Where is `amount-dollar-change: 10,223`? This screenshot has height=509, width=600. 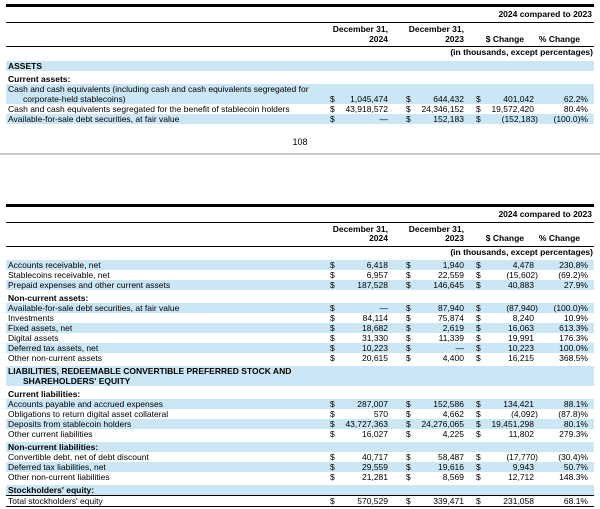
amount-dollar-change: 10,223 is located at coordinates (521, 348).